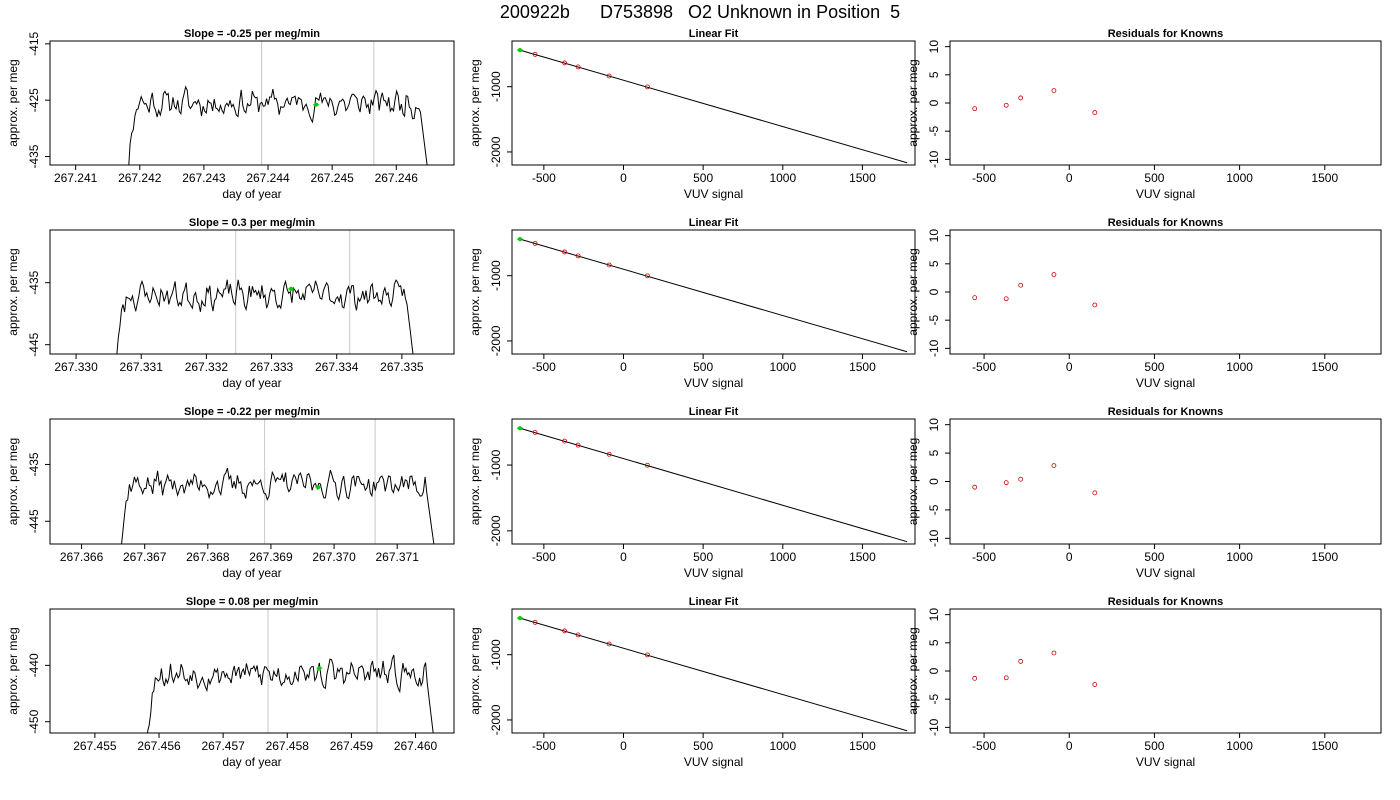 This screenshot has width=1400, height=800. I want to click on chart-title: Slope = 0.08 per meg/min, so click(252, 602).